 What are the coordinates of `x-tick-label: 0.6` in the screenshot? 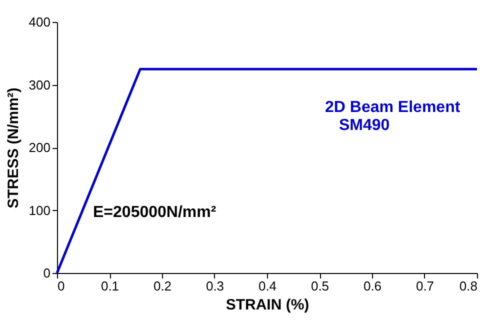 It's located at (372, 286).